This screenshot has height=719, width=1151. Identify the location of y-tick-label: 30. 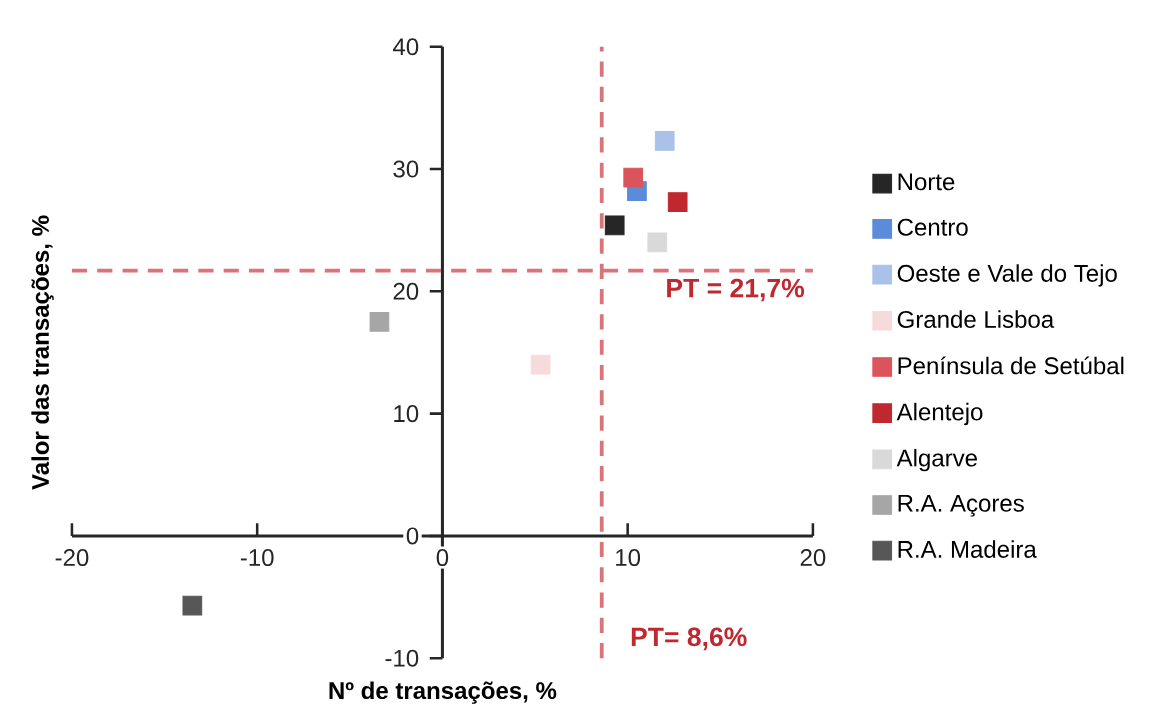
(406, 169).